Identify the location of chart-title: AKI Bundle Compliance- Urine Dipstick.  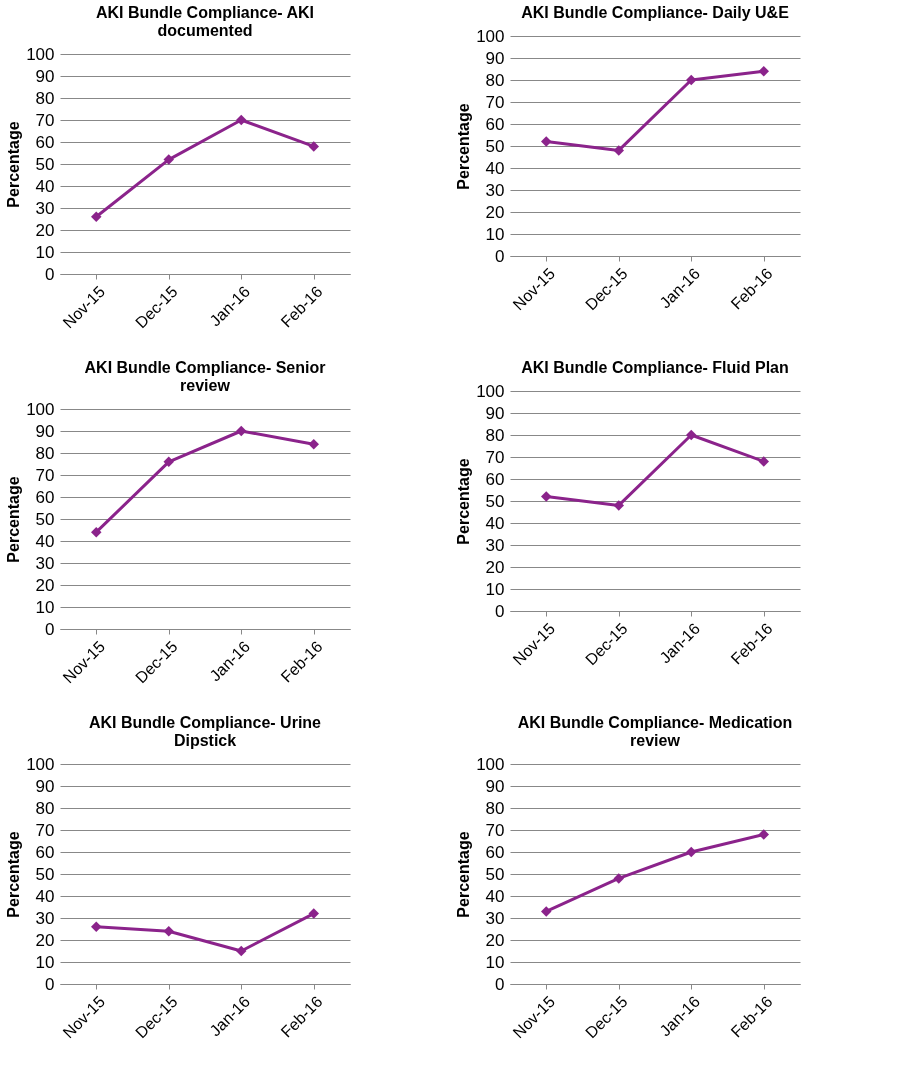
(205, 731).